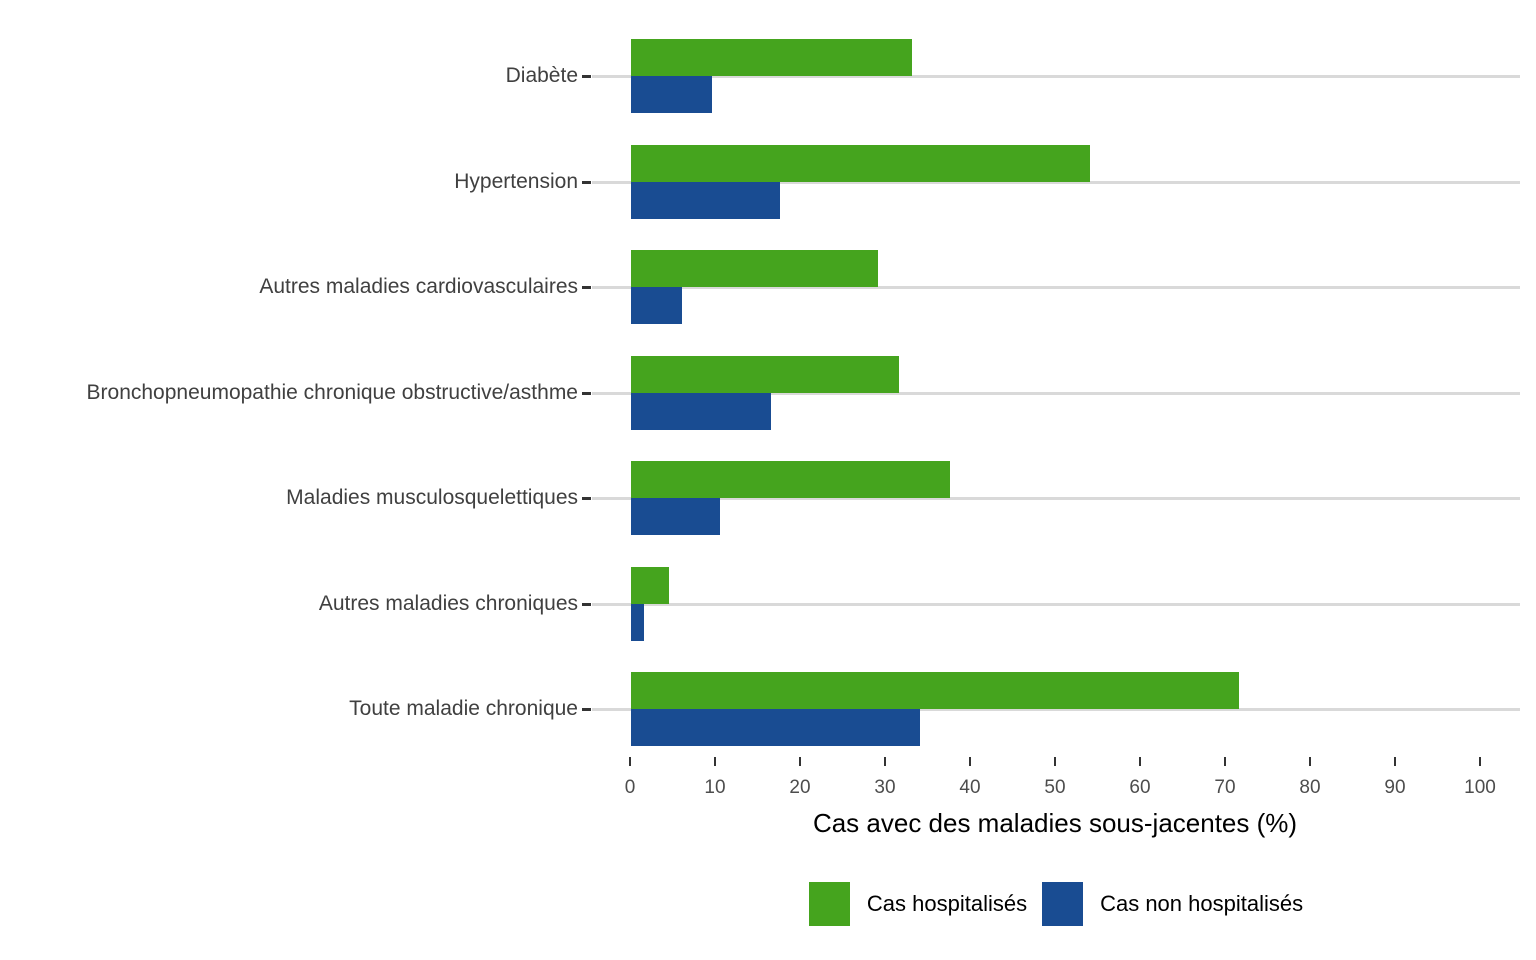  I want to click on legend-item-hospitalises: Cas hospitalisés, so click(918, 904).